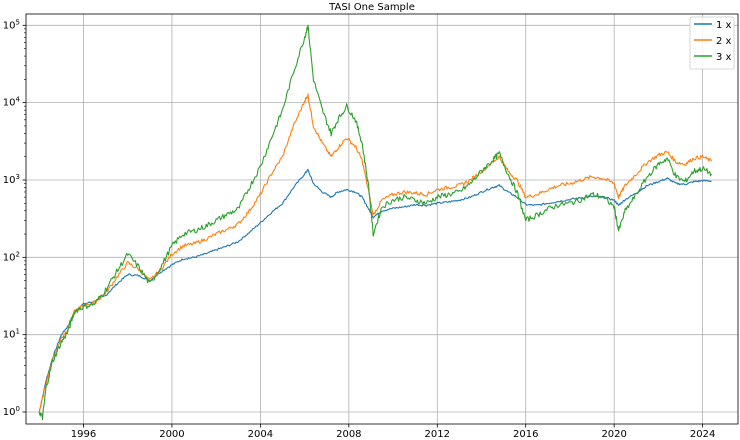  What do you see at coordinates (702, 434) in the screenshot?
I see `x-tick-label: 2024` at bounding box center [702, 434].